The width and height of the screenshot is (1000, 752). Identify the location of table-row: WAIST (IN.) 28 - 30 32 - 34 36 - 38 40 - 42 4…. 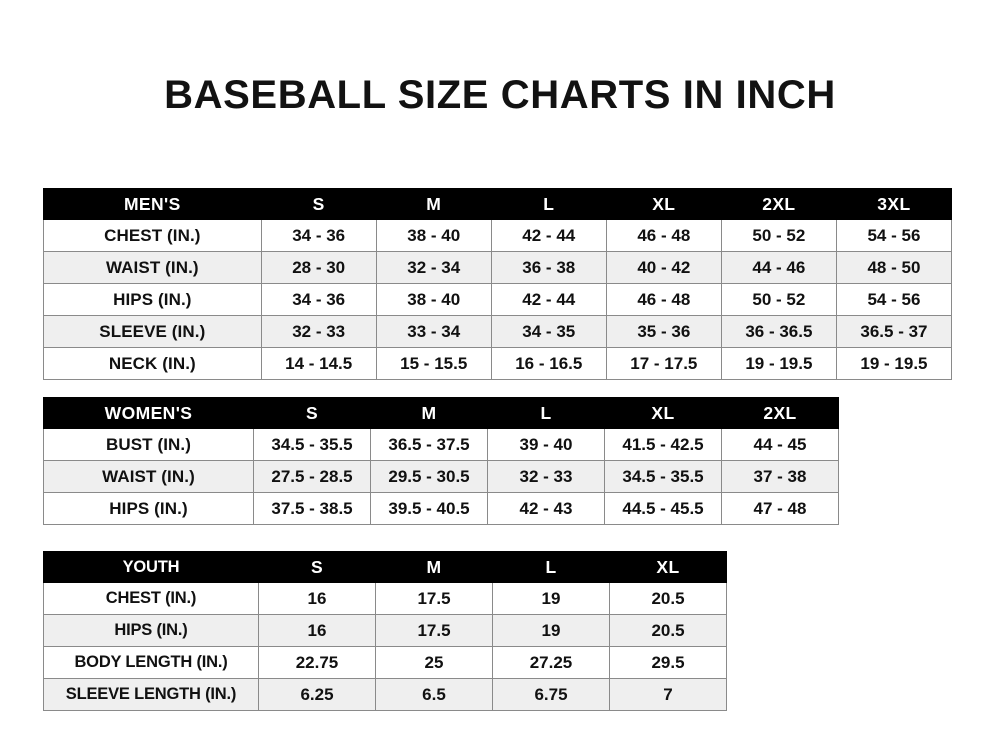
(498, 267).